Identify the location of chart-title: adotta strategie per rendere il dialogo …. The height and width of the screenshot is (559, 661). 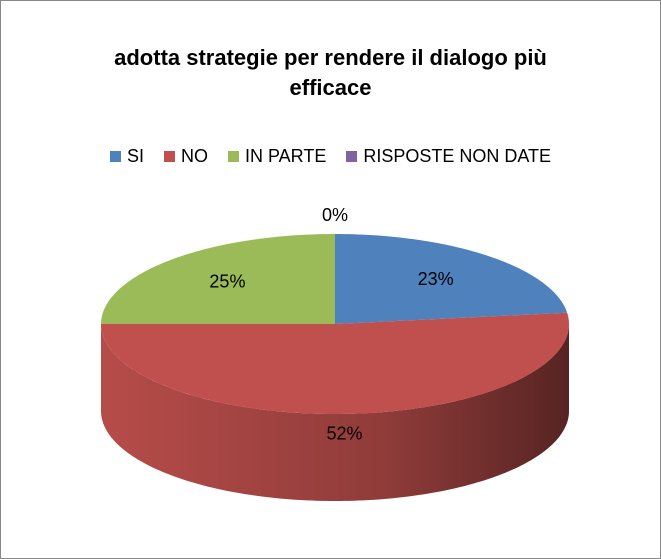
(330, 72).